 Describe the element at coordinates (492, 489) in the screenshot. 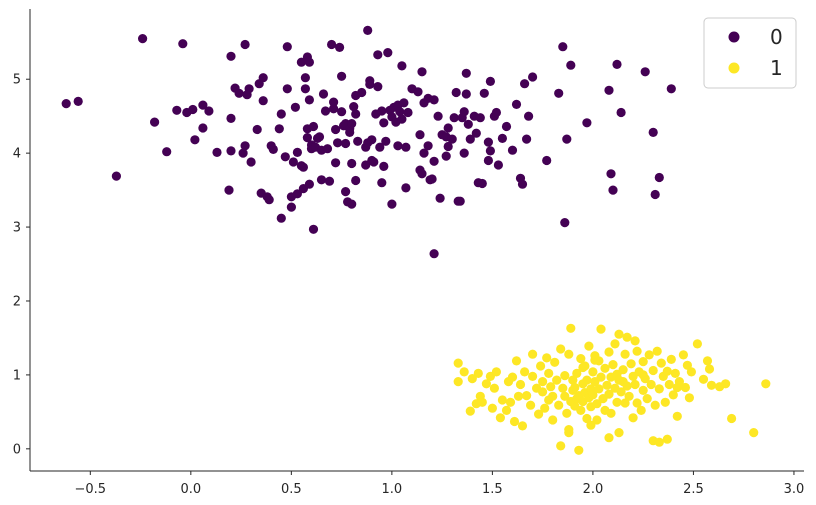

I see `x-tick-label: 1.5` at that location.